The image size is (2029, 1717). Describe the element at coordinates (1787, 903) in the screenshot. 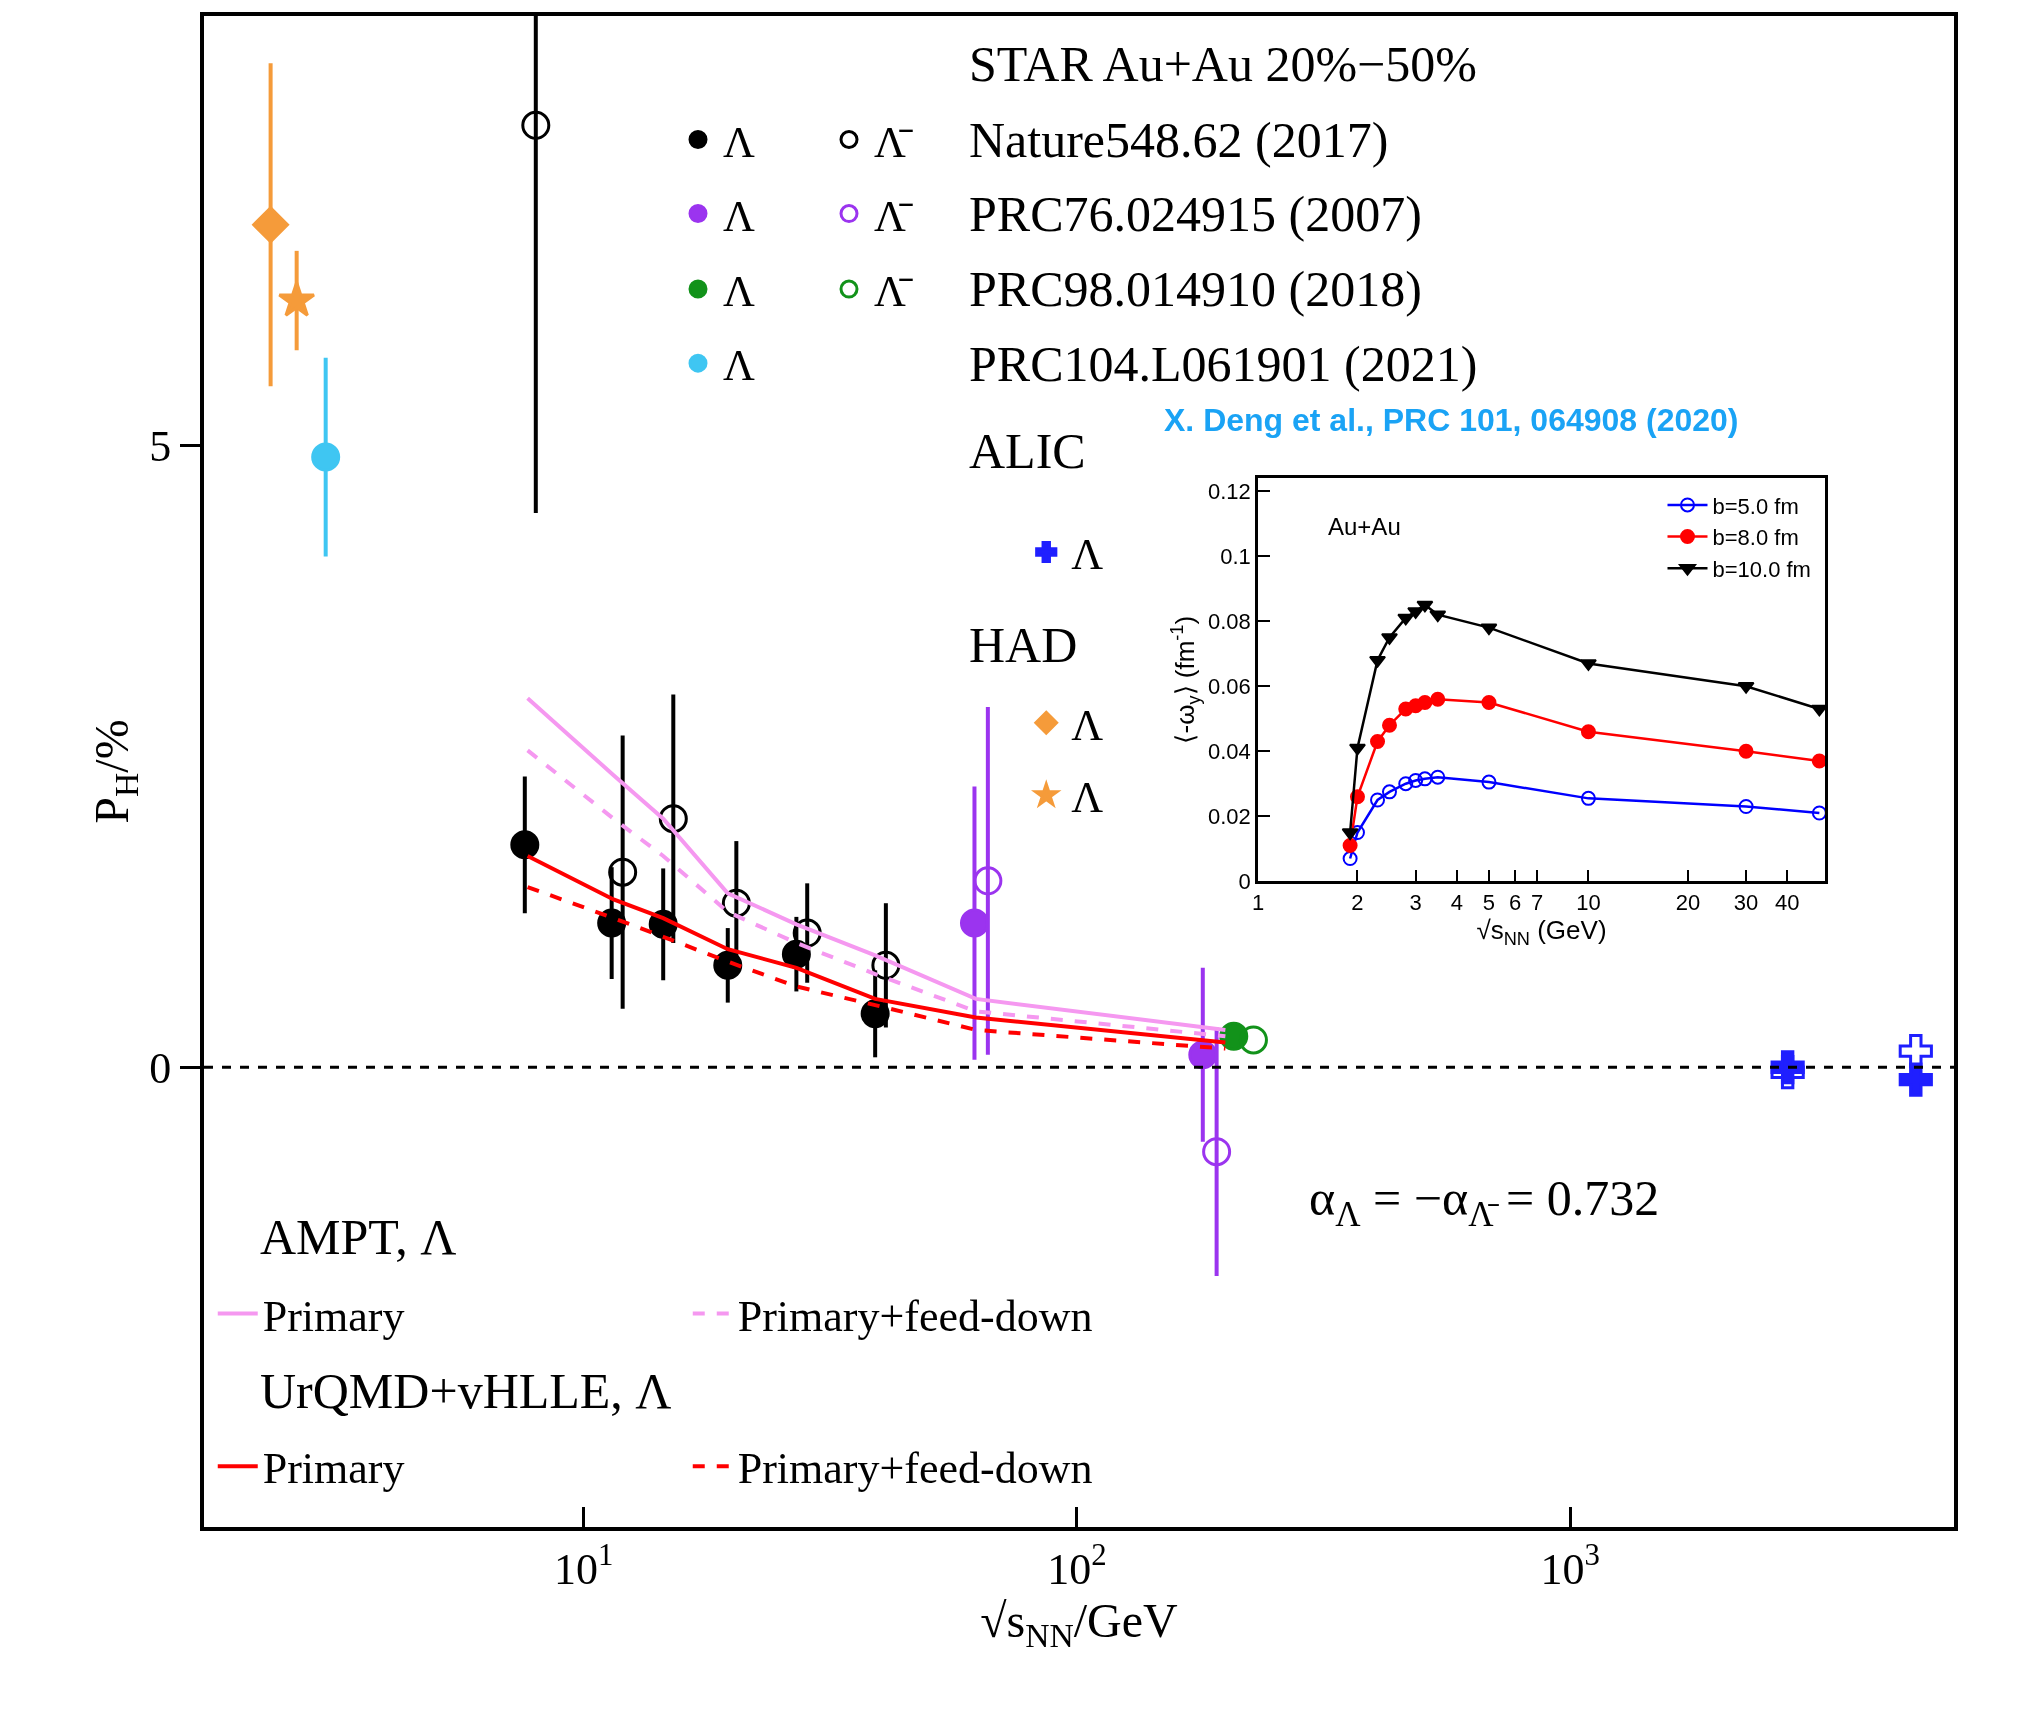

I see `x-tick-label: 40` at that location.